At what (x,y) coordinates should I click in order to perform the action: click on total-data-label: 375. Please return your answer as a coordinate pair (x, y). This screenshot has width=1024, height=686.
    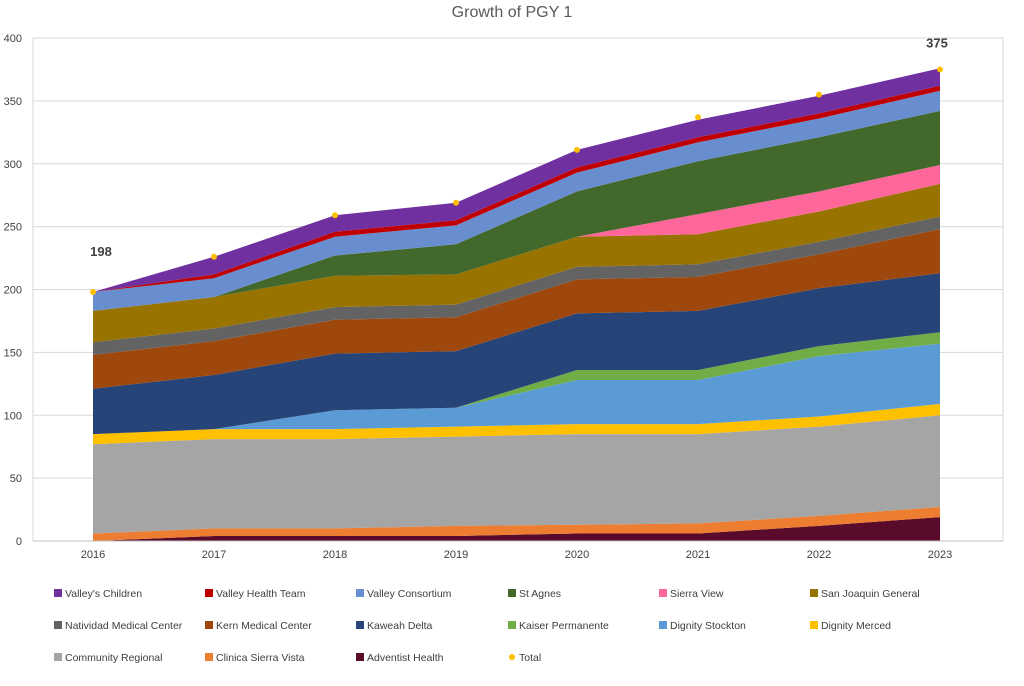
    Looking at the image, I should click on (937, 42).